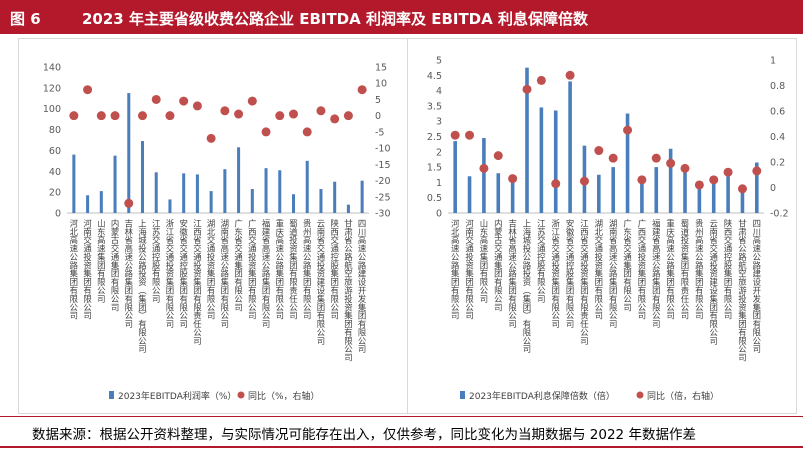  Describe the element at coordinates (211, 269) in the screenshot. I see `x-tick-label: 湖北交通投资集团有限公司` at that location.